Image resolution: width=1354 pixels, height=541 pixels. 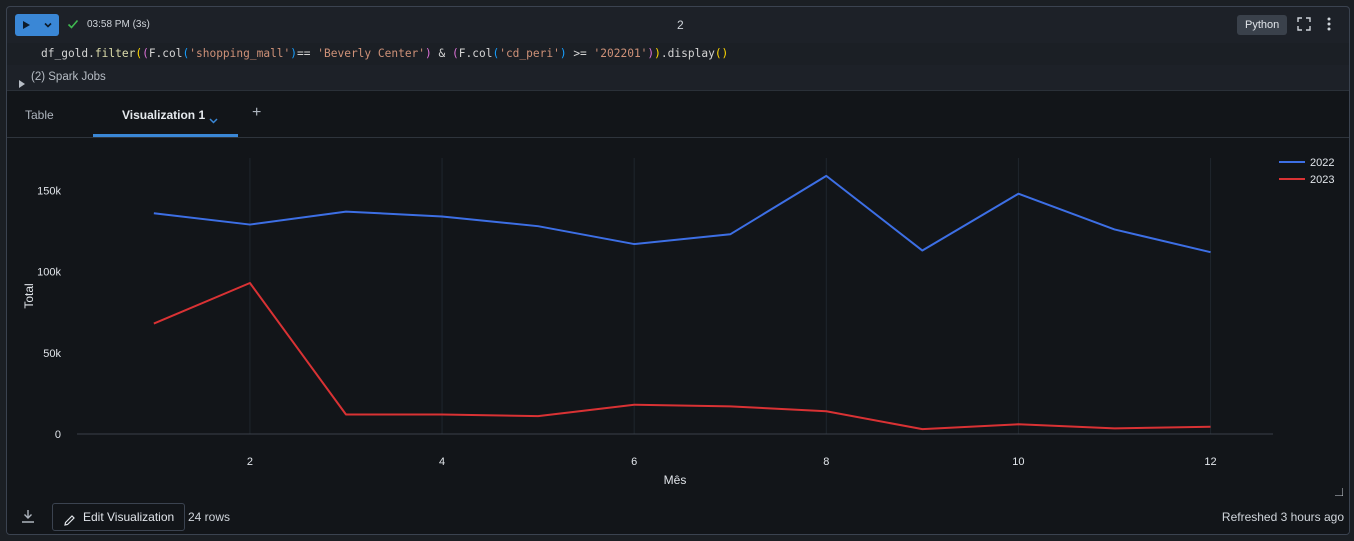 I want to click on edit-visualization-label: Edit Visualization, so click(x=129, y=517).